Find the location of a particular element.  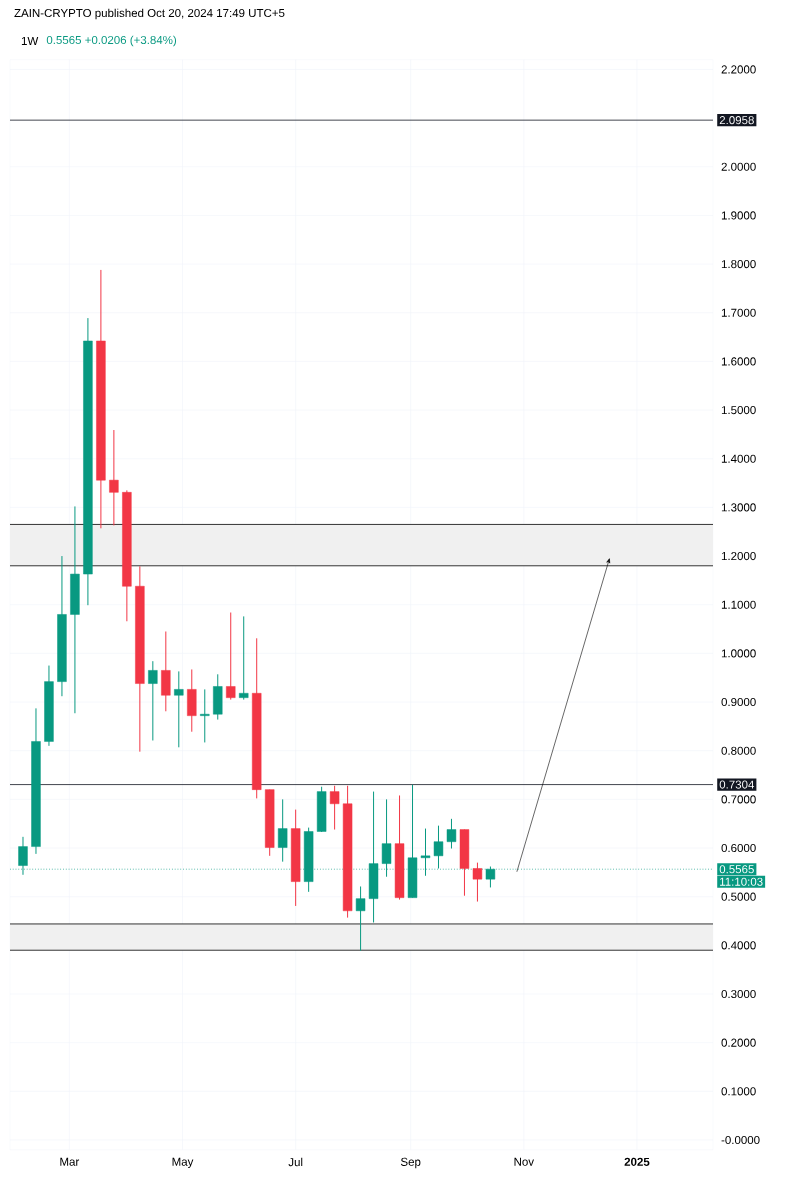

ref-line-label: 0.7304 is located at coordinates (737, 784).